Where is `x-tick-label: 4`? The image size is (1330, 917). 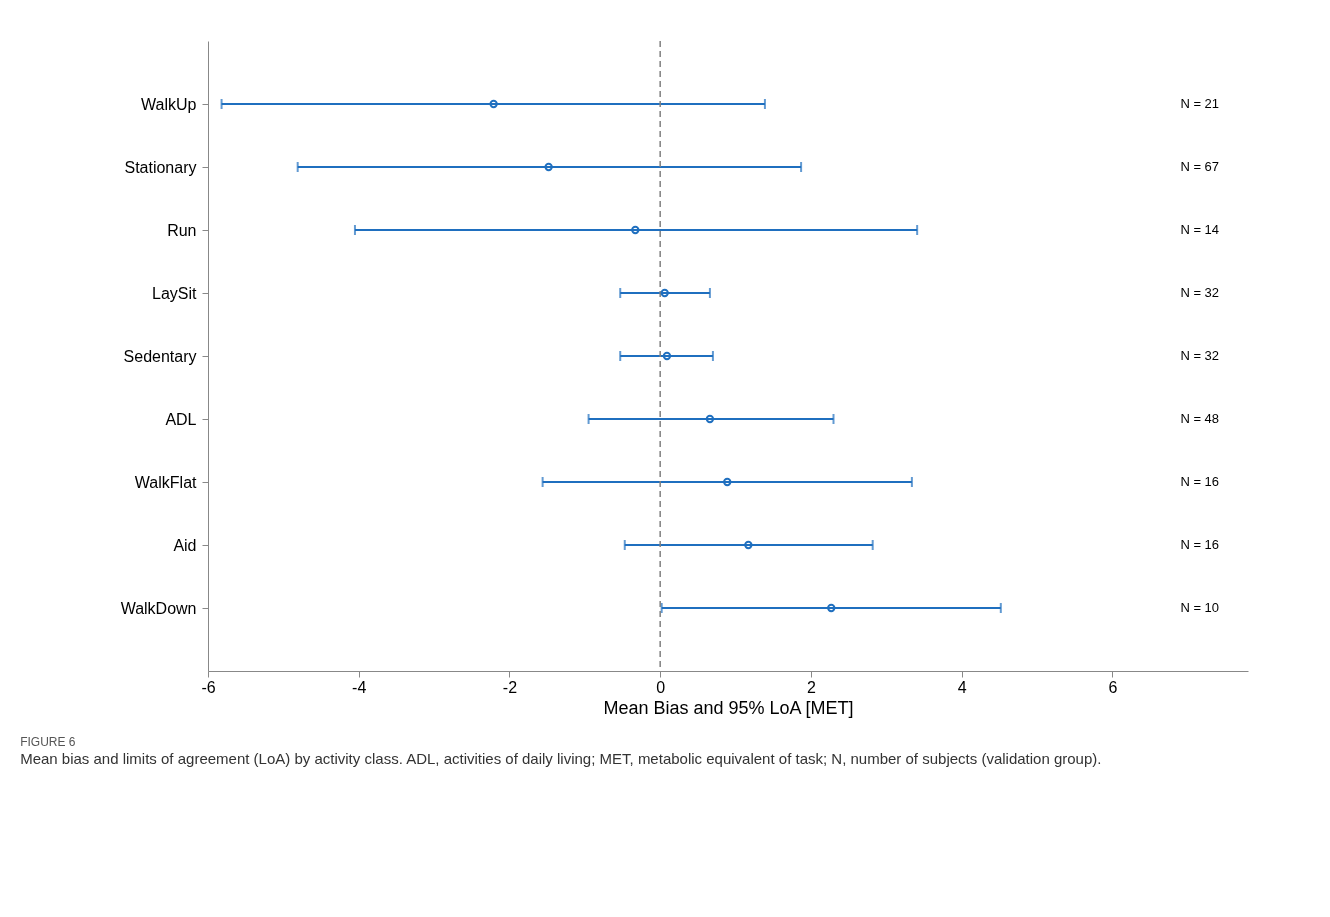
x-tick-label: 4 is located at coordinates (962, 687).